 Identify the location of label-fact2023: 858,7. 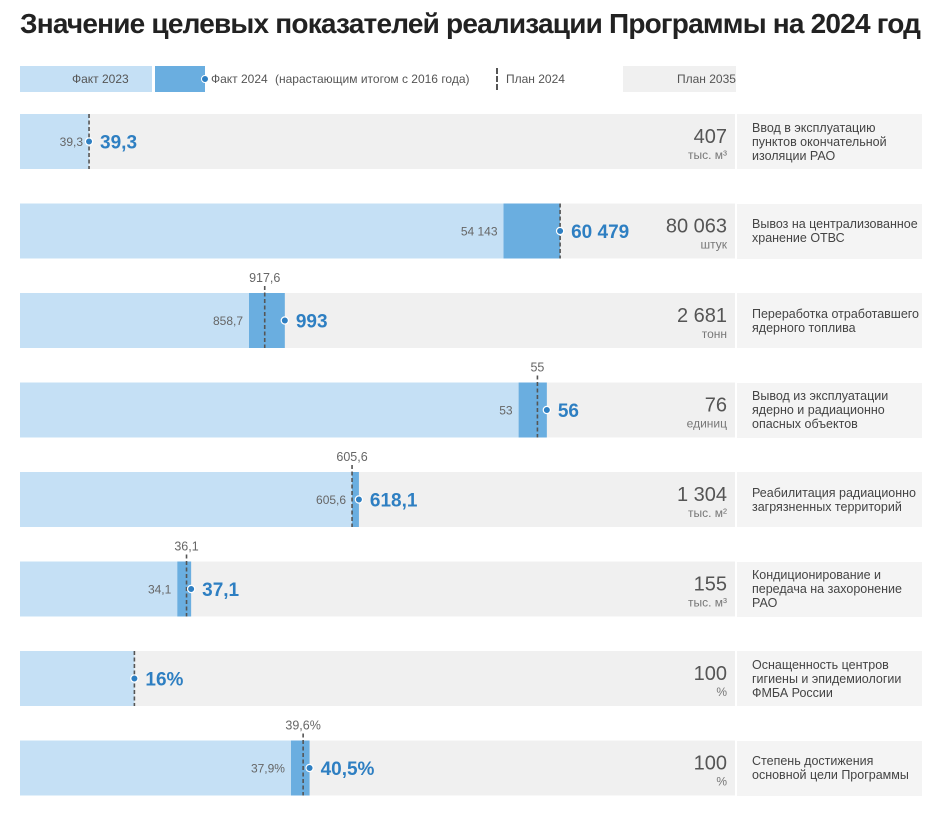
(228, 321).